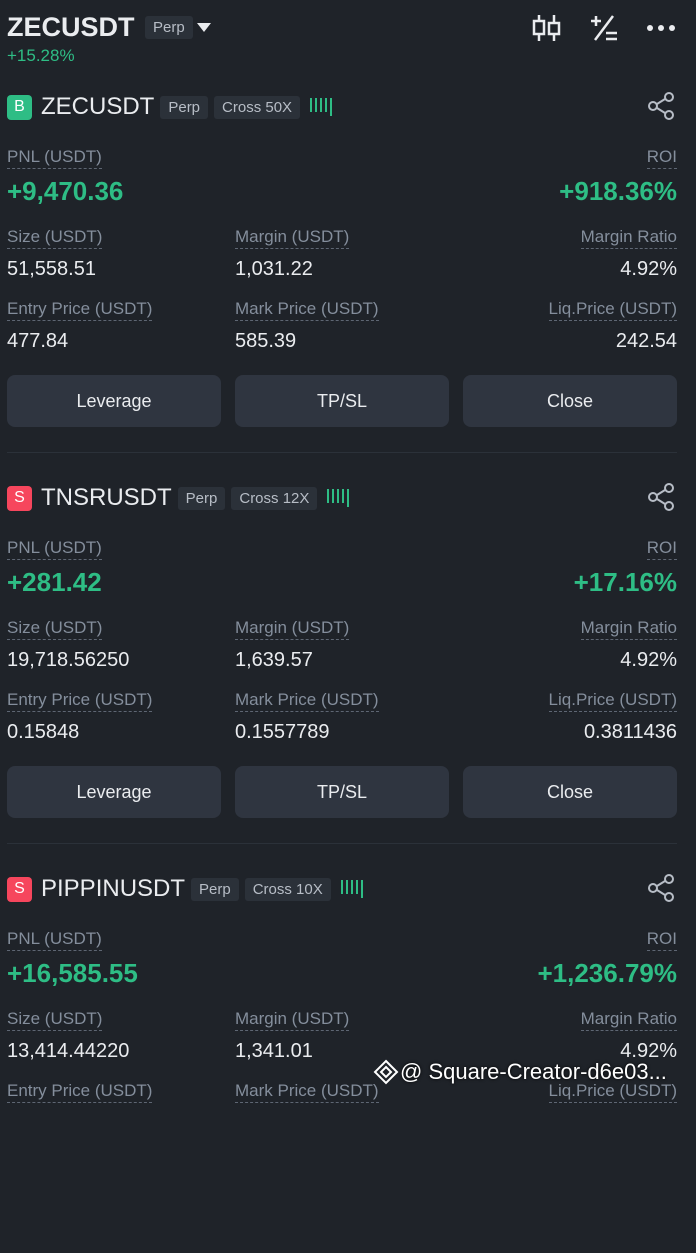 The height and width of the screenshot is (1253, 696). What do you see at coordinates (661, 28) in the screenshot?
I see `more-icon` at bounding box center [661, 28].